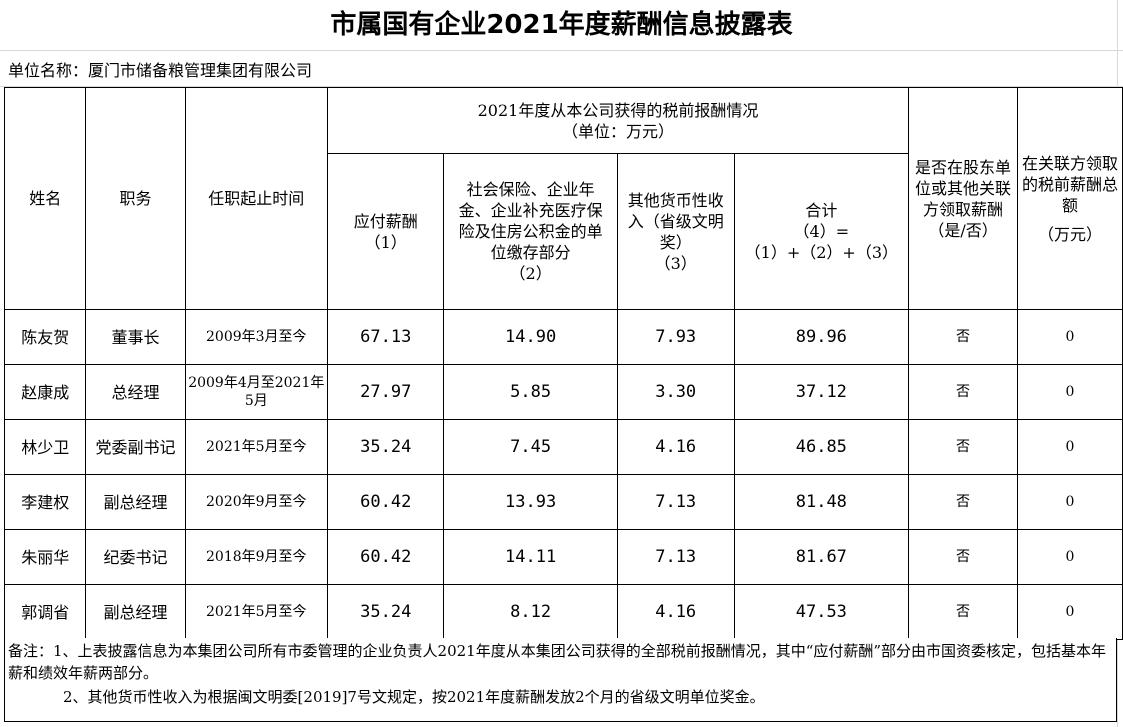 The image size is (1123, 727). I want to click on header-group-unit: （单位：万元）, so click(617, 131).